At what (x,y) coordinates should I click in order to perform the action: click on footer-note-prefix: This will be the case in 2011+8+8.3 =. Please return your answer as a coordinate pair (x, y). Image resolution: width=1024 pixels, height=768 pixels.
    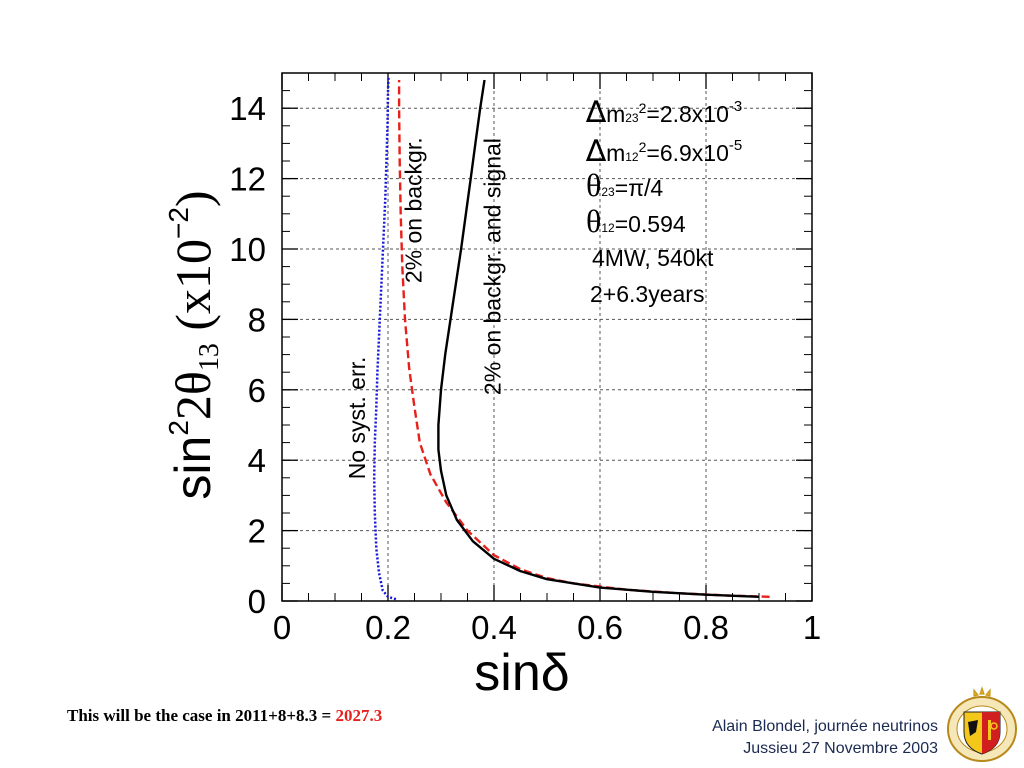
    Looking at the image, I should click on (201, 715).